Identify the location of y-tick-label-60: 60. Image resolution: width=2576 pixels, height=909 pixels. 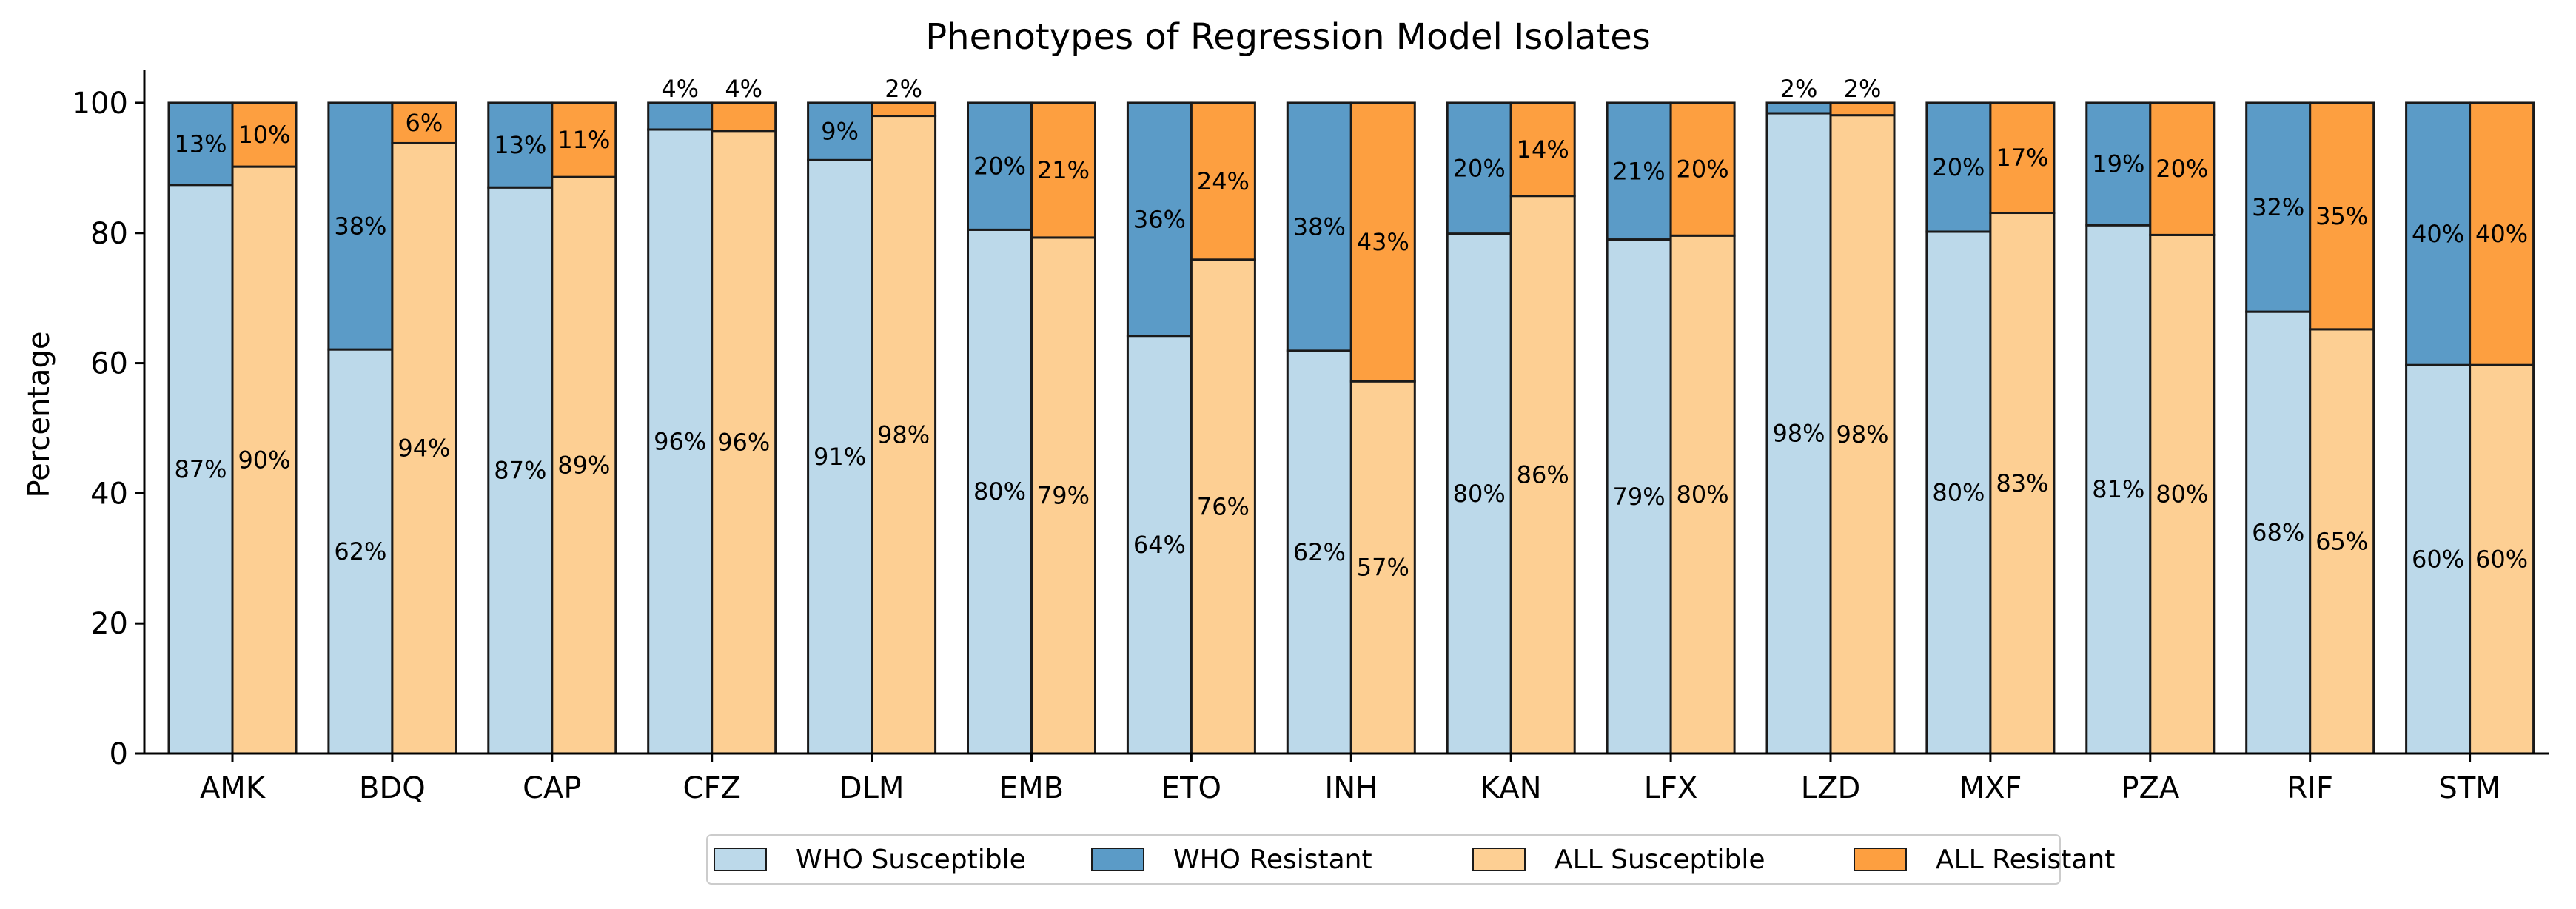
(109, 364).